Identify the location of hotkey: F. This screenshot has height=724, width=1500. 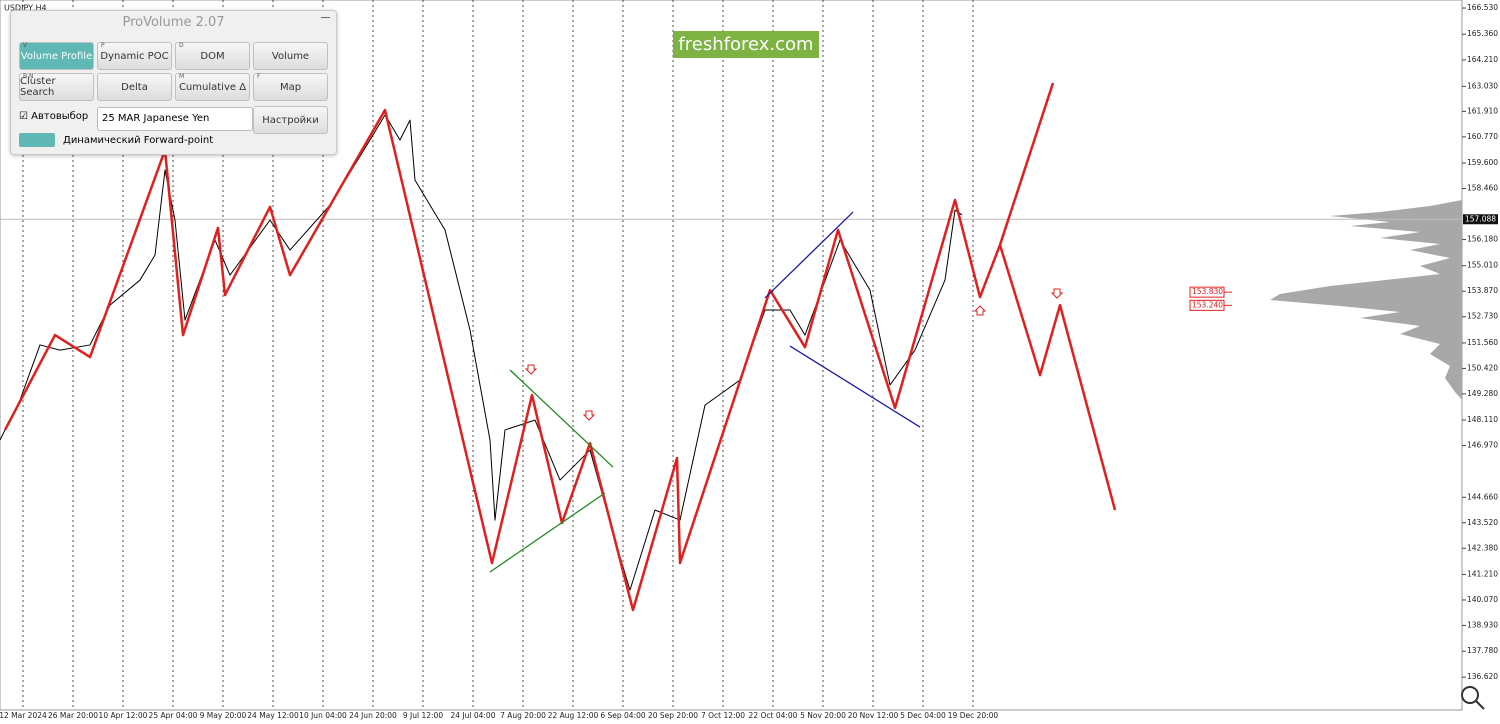
(259, 76).